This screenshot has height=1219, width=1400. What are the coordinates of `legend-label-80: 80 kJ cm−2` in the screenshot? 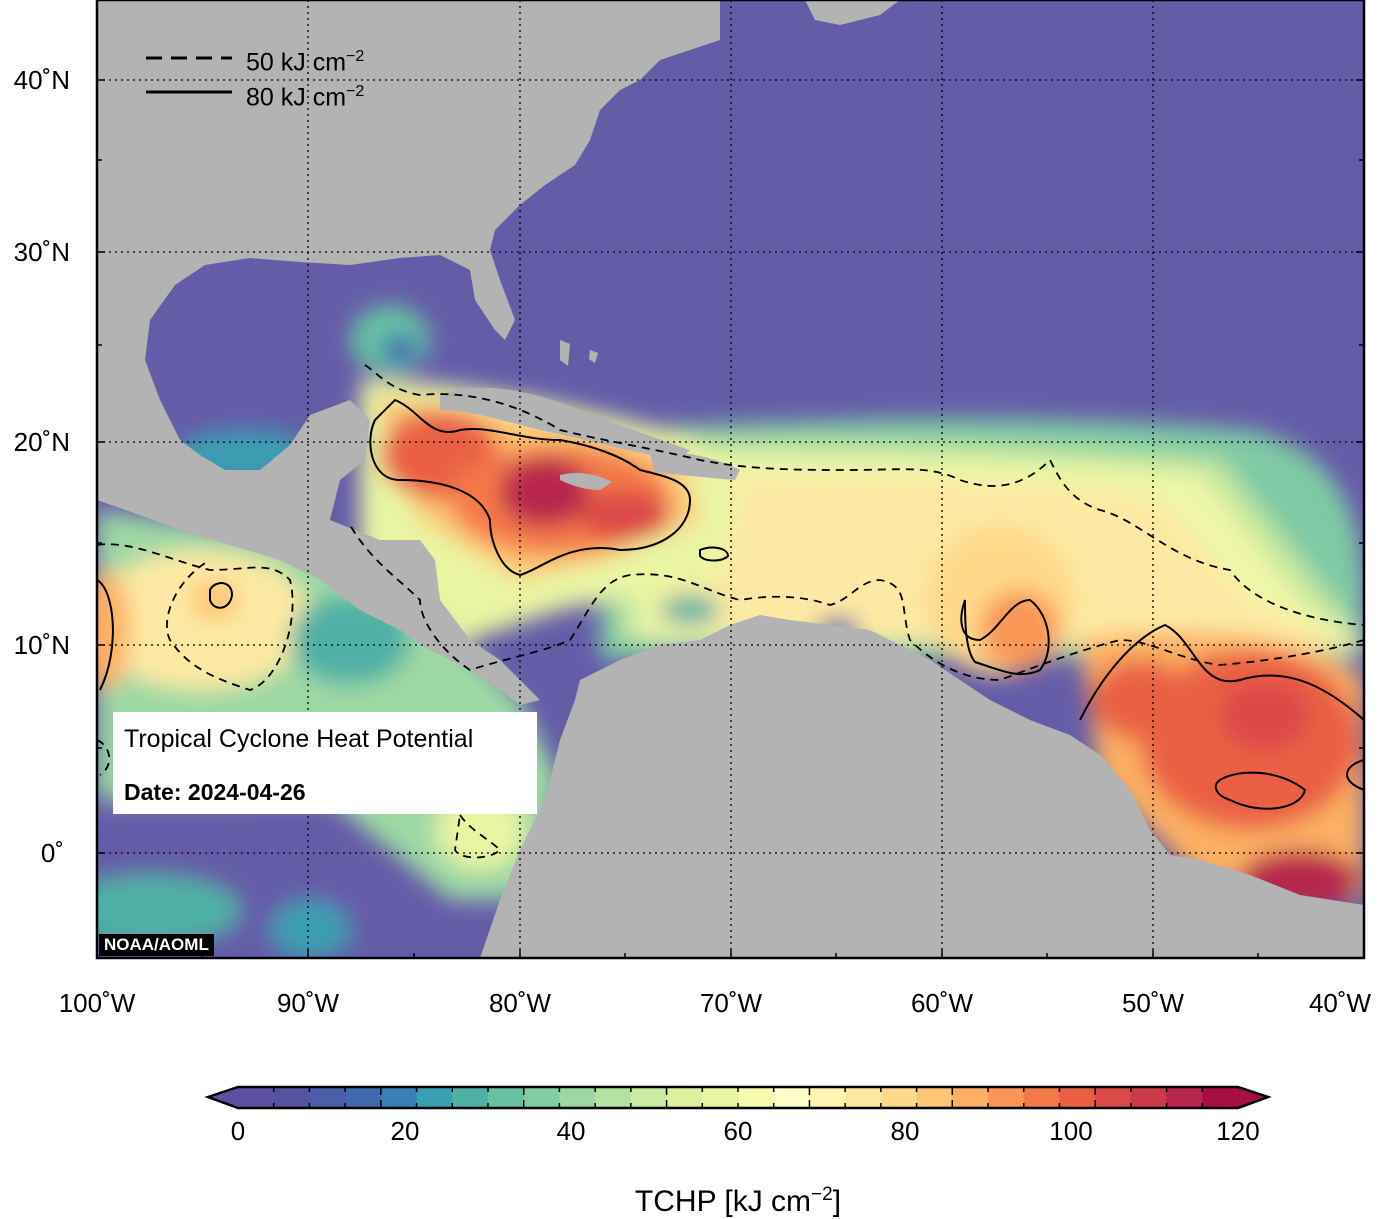 It's located at (305, 94).